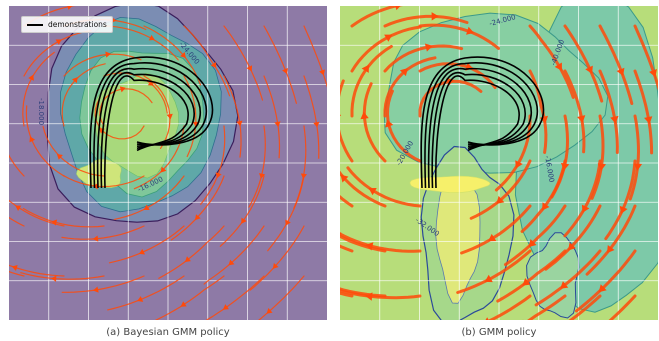 This screenshot has height=341, width=659. I want to click on demonstrations-group, so click(482, 122).